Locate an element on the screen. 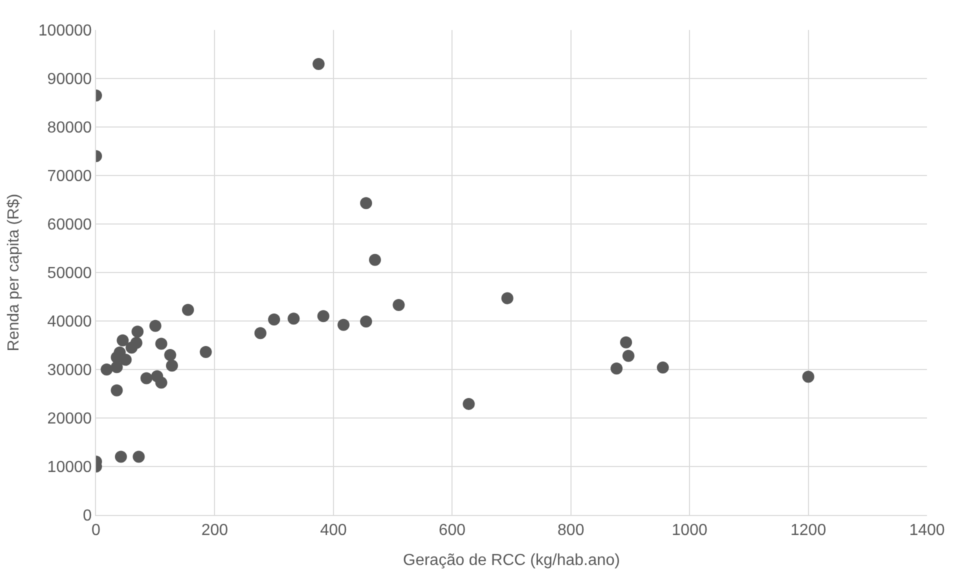 The height and width of the screenshot is (577, 957). x-tick-label: 1400 is located at coordinates (927, 531).